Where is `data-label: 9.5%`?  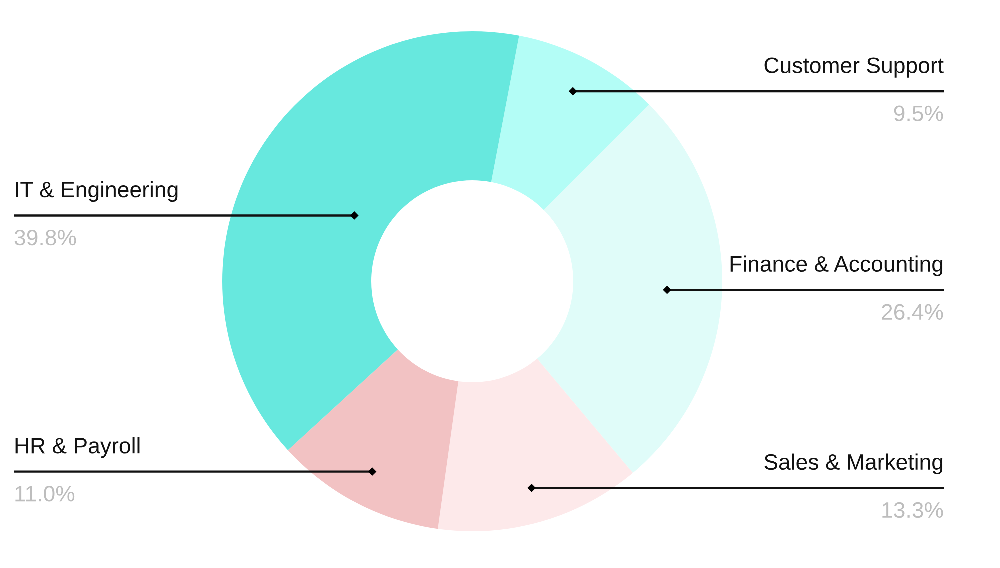
data-label: 9.5% is located at coordinates (919, 114).